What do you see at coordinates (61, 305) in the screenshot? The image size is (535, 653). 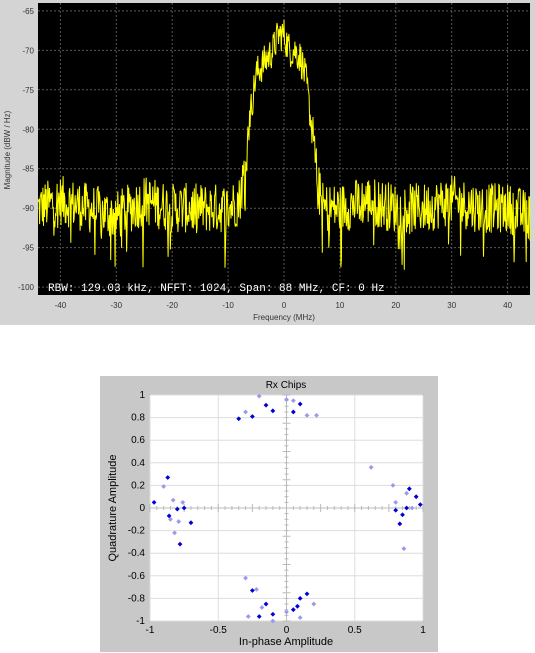 I see `spectrum-x-tick-label: -40` at bounding box center [61, 305].